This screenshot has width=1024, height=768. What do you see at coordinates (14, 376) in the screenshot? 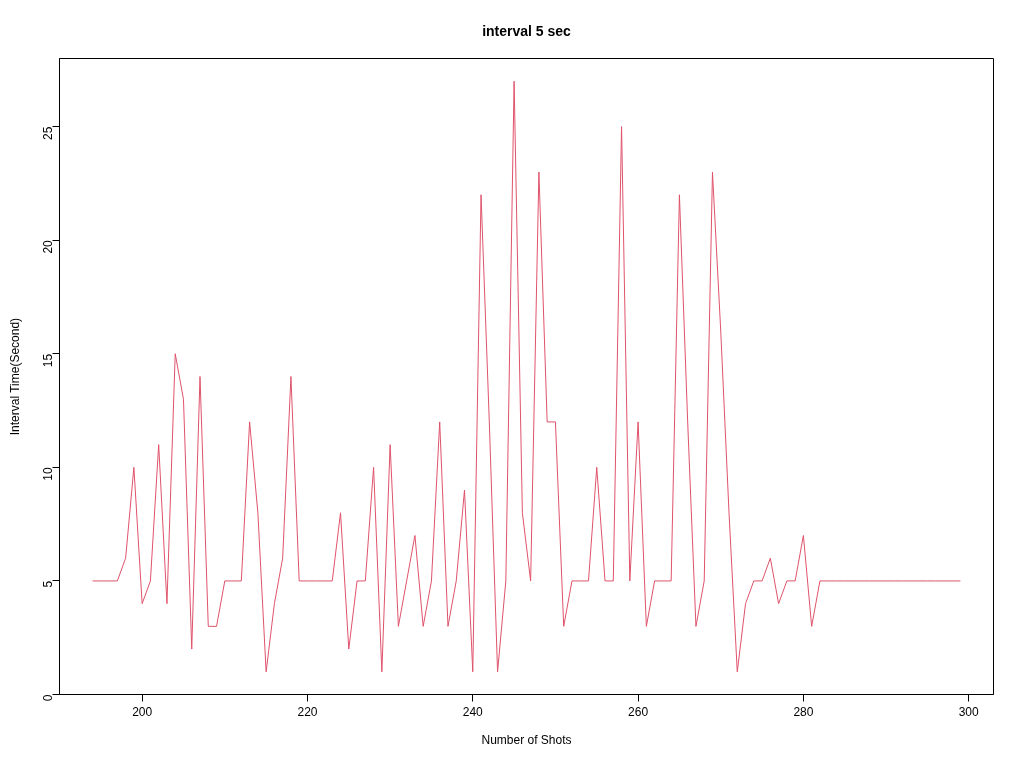
I see `y-axis-title: Interval Time(Second)` at bounding box center [14, 376].